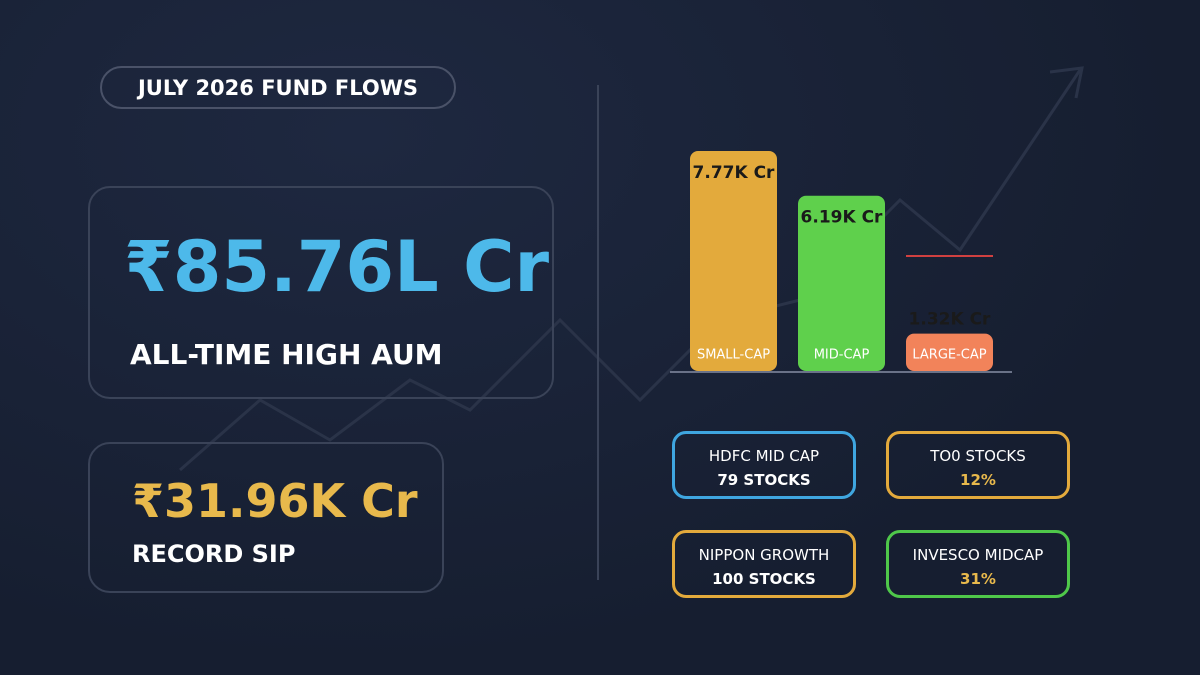 The height and width of the screenshot is (675, 1200). I want to click on box-title: INVESCO MIDCAP, so click(978, 555).